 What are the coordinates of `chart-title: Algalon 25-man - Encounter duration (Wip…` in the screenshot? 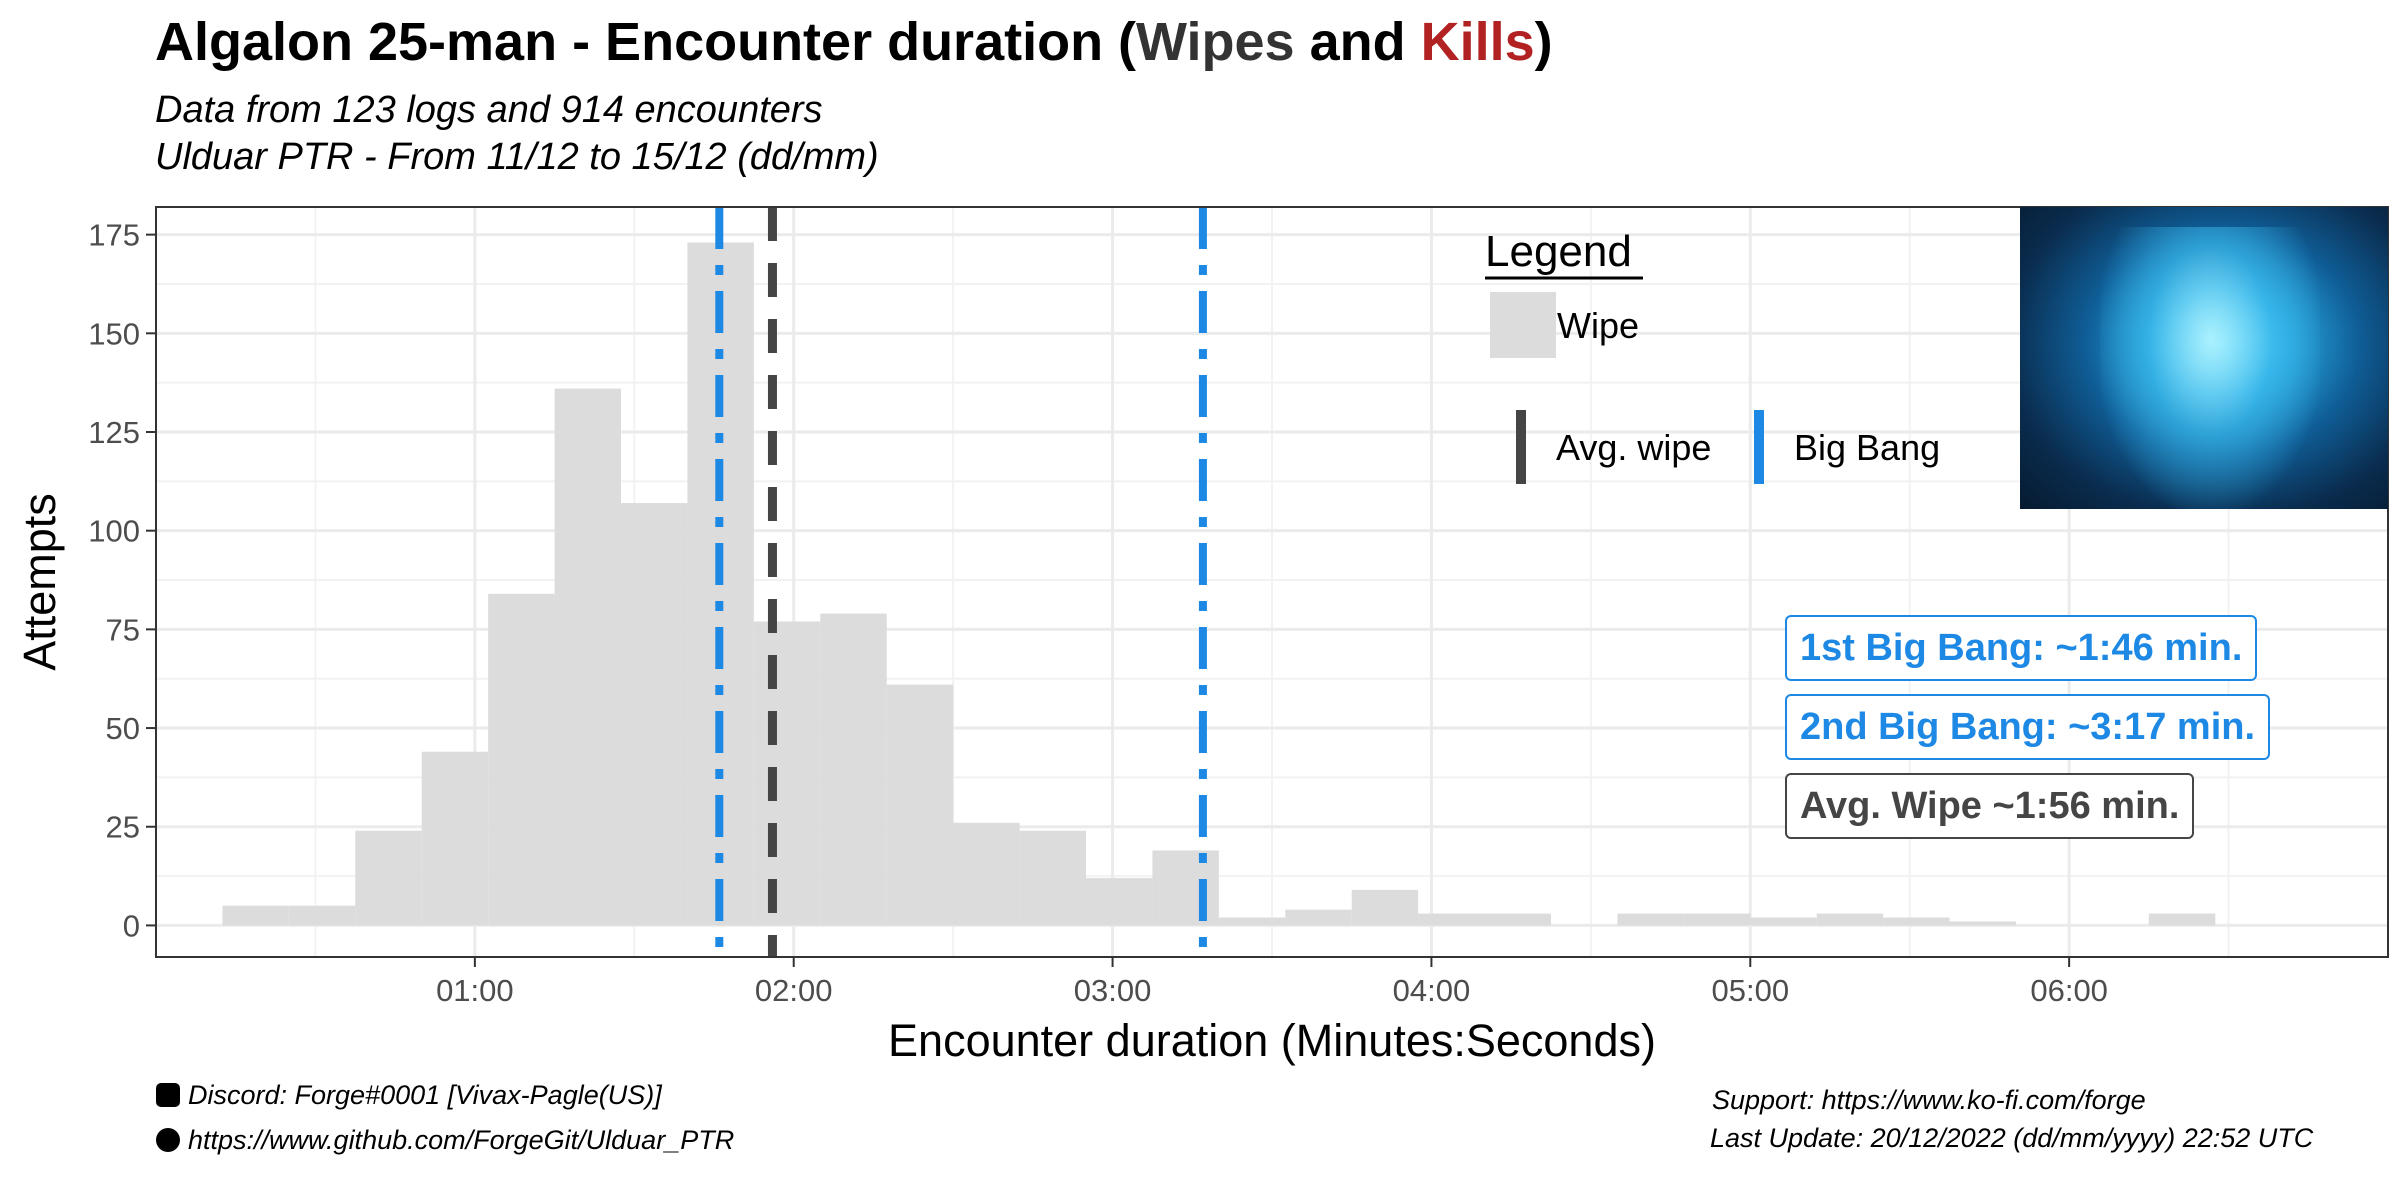 It's located at (854, 42).